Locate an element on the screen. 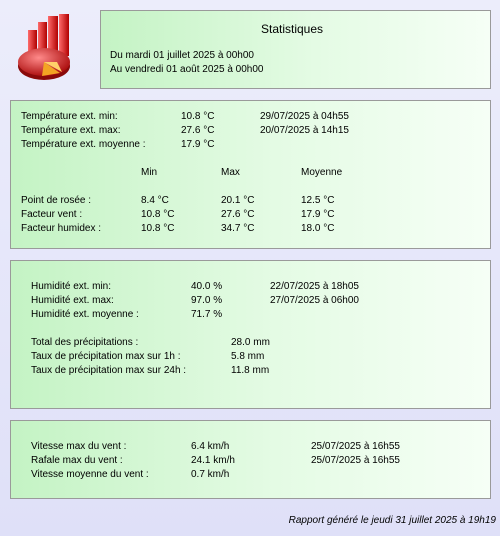 The width and height of the screenshot is (500, 536). temp-max-label: Température ext. max: is located at coordinates (71, 130).